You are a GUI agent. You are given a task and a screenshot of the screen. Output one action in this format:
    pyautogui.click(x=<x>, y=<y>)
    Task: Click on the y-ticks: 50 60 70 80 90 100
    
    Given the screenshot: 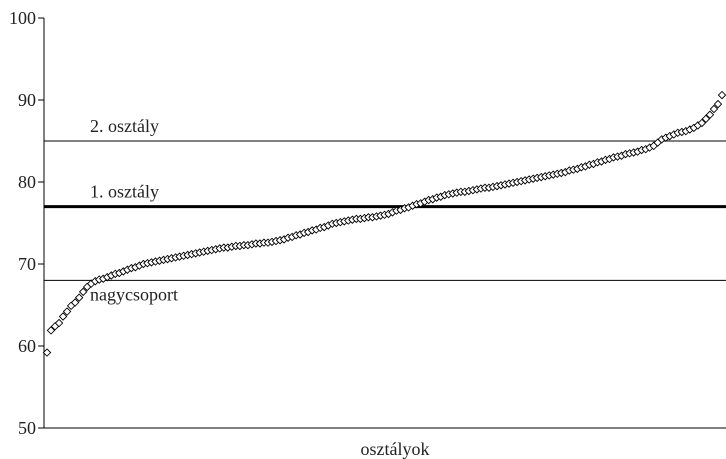 What is the action you would take?
    pyautogui.click(x=26, y=223)
    